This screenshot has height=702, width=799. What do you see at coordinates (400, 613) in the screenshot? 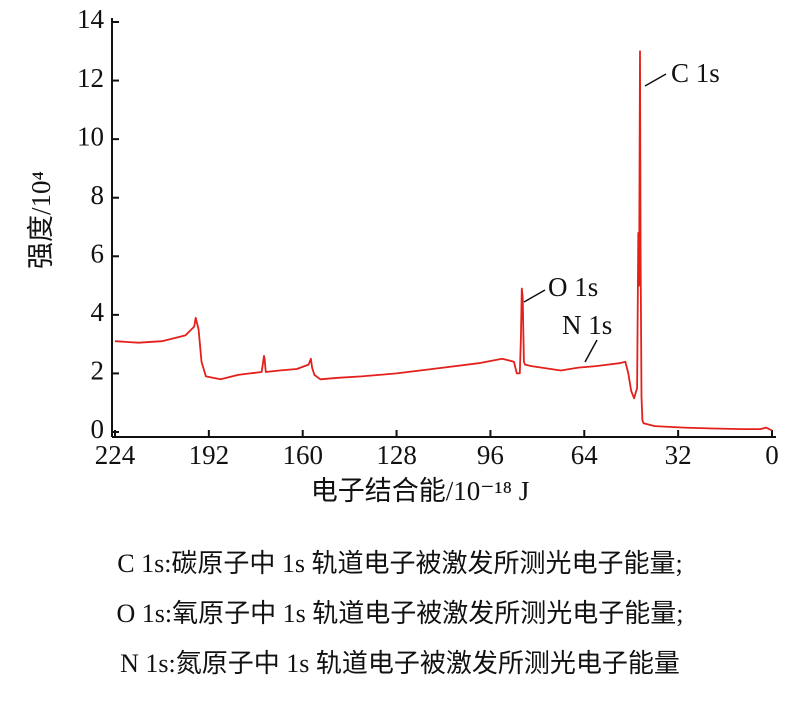
I see `caption-line: O 1s:氧原子中 1s 轨道电子被激发所测光电子能量;` at bounding box center [400, 613].